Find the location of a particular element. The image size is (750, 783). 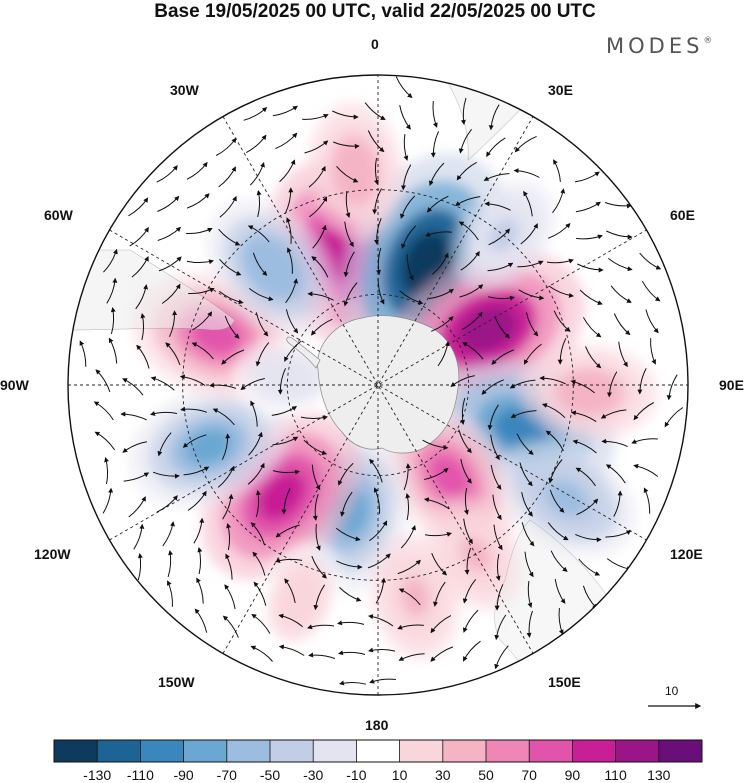

reference-vector-label: 10 is located at coordinates (672, 691).